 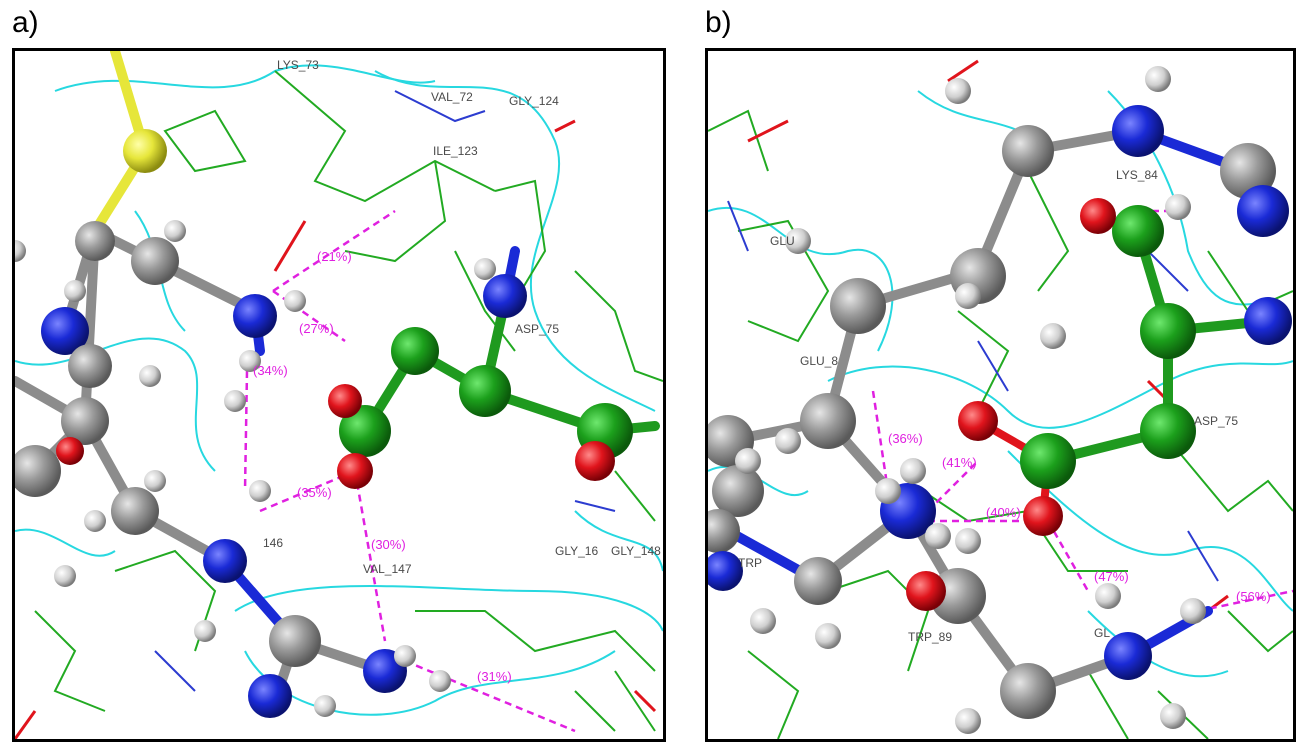 What do you see at coordinates (314, 492) in the screenshot?
I see `hbond-occupancy-label: (35%)` at bounding box center [314, 492].